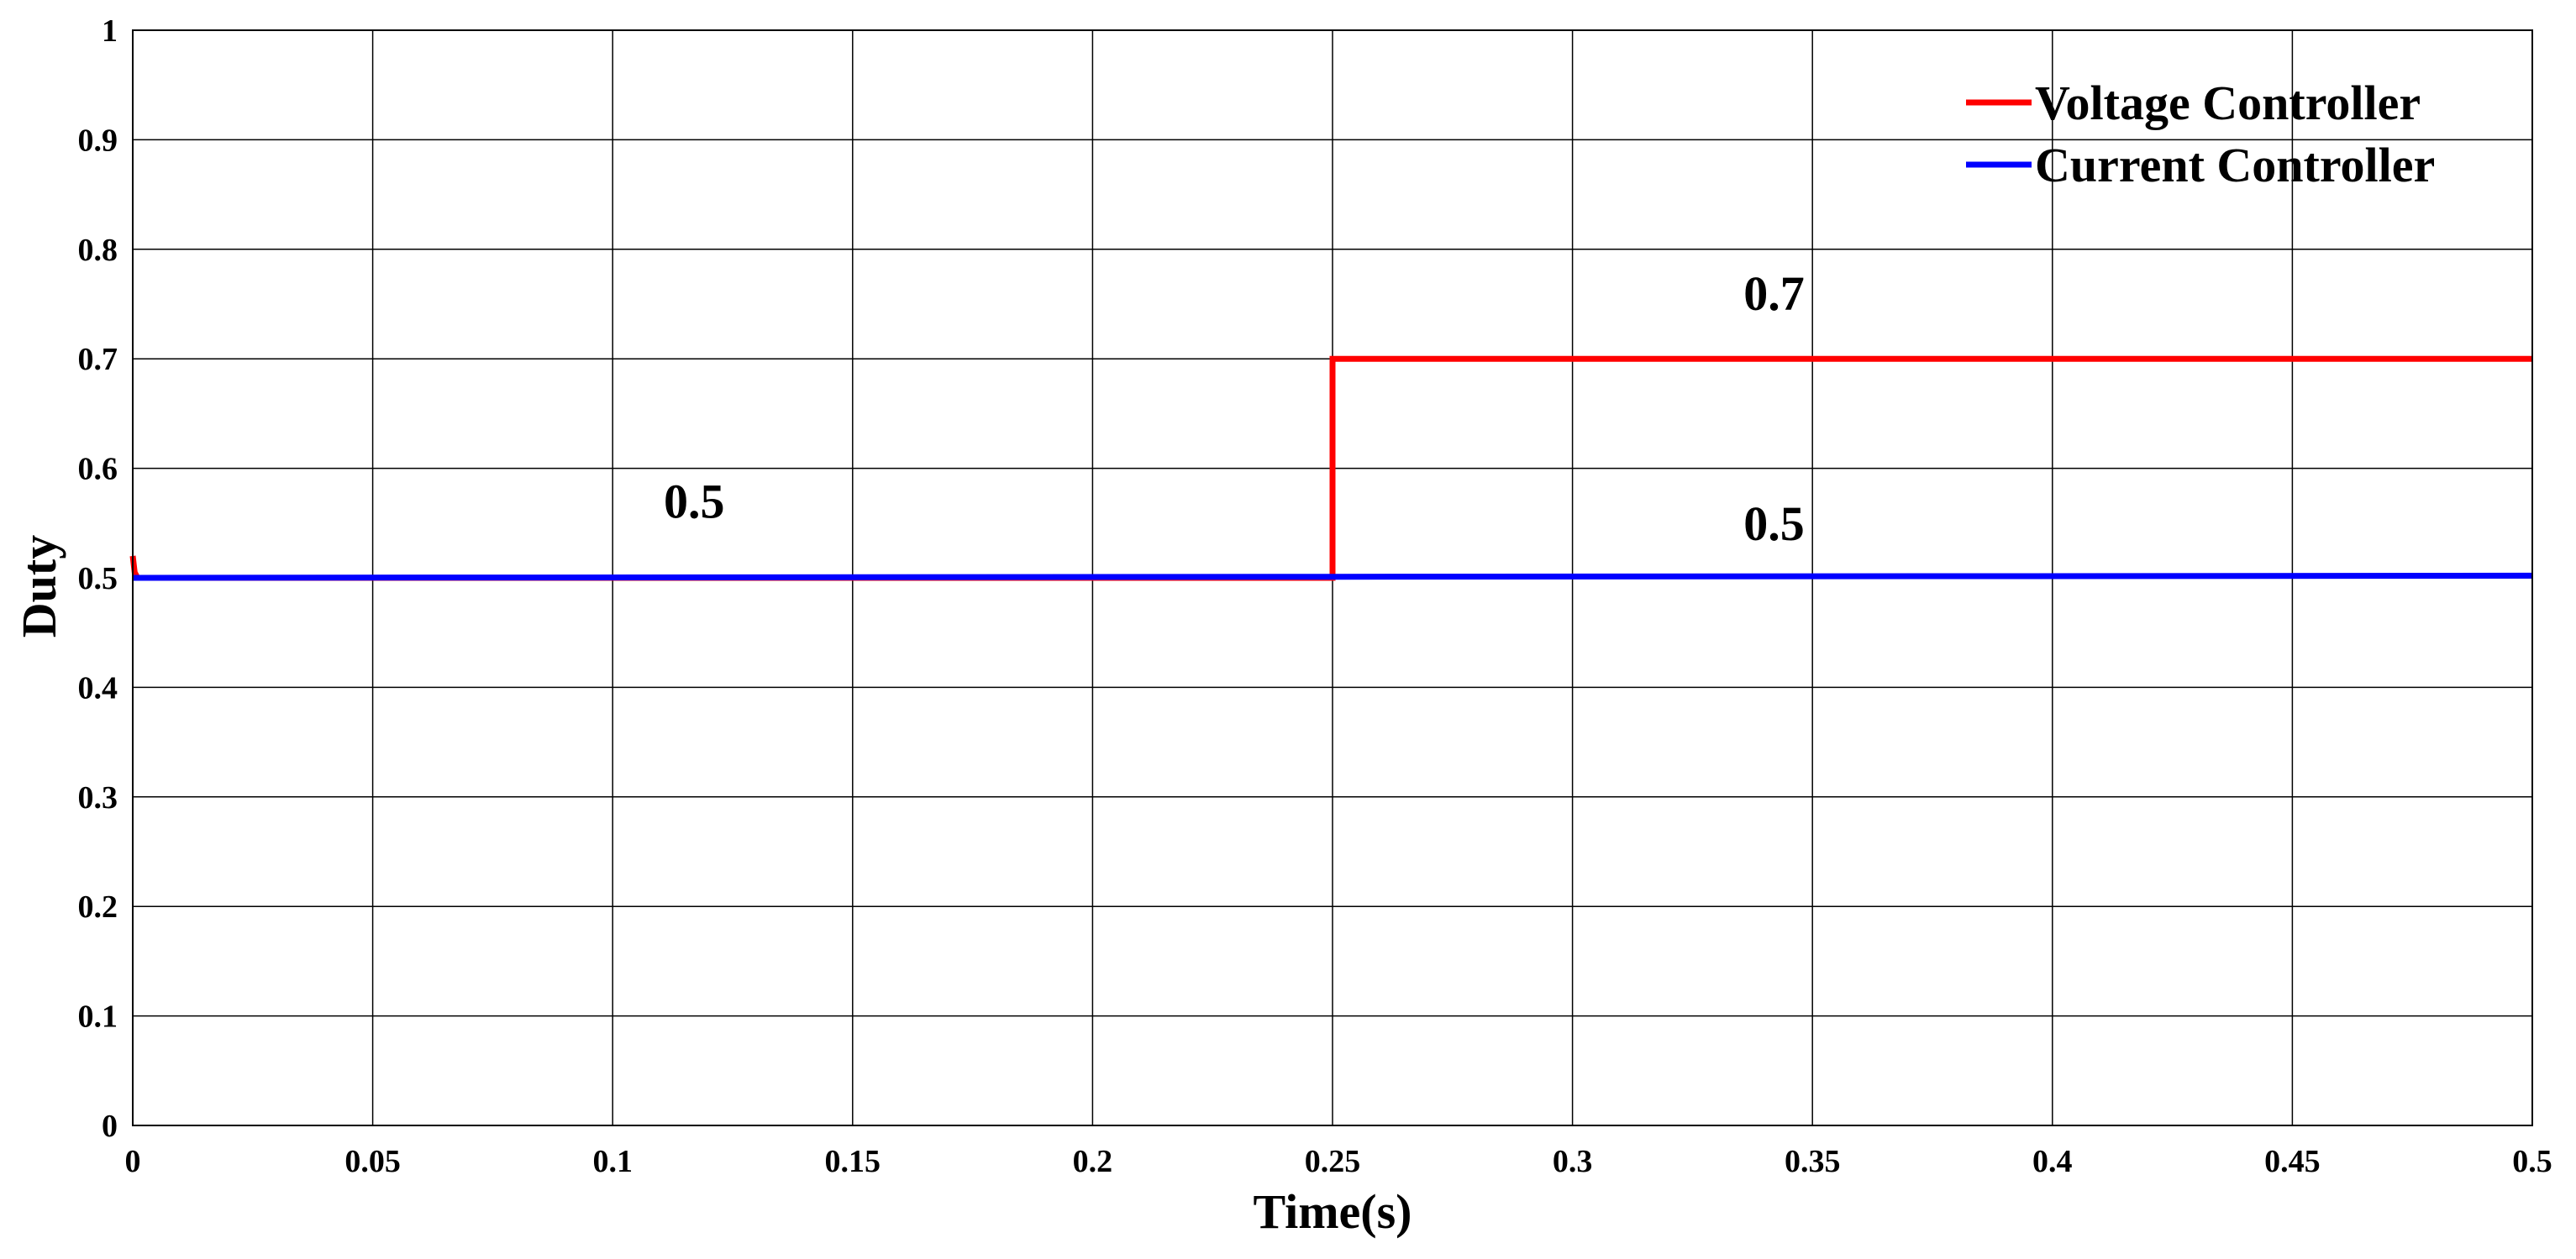 This screenshot has height=1259, width=2576. I want to click on x-tick-label: 0.15, so click(853, 1161).